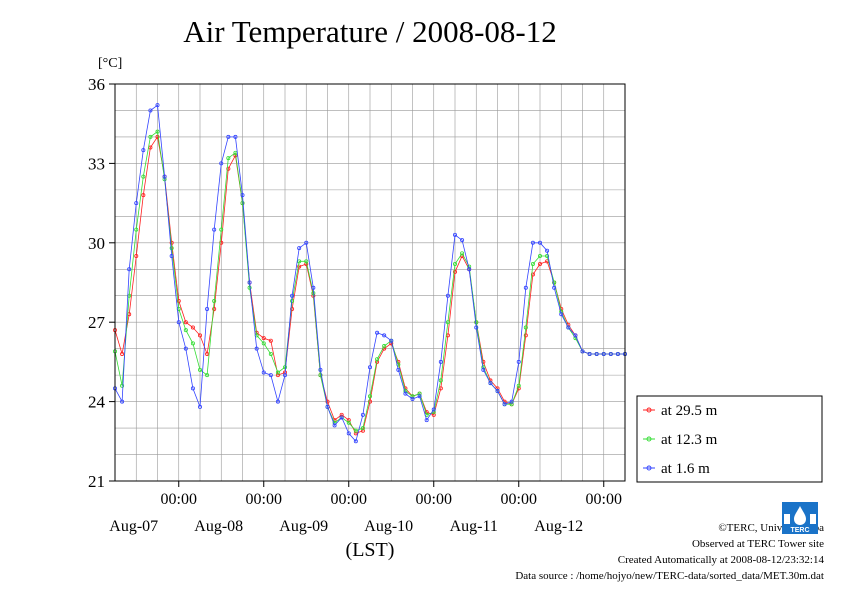  Describe the element at coordinates (96, 243) in the screenshot. I see `y-tick-label: 30` at that location.